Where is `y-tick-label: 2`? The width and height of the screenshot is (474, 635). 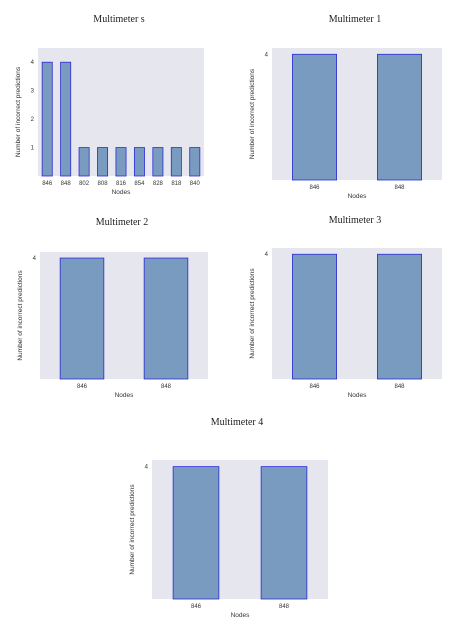
y-tick-label: 2 is located at coordinates (33, 120).